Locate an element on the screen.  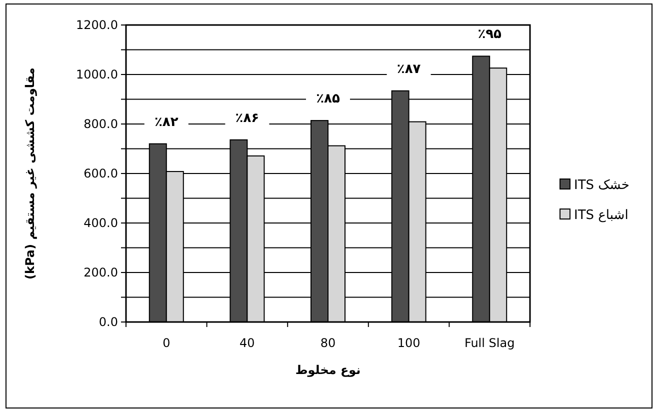
y-tick-label: 200.0 is located at coordinates (101, 273).